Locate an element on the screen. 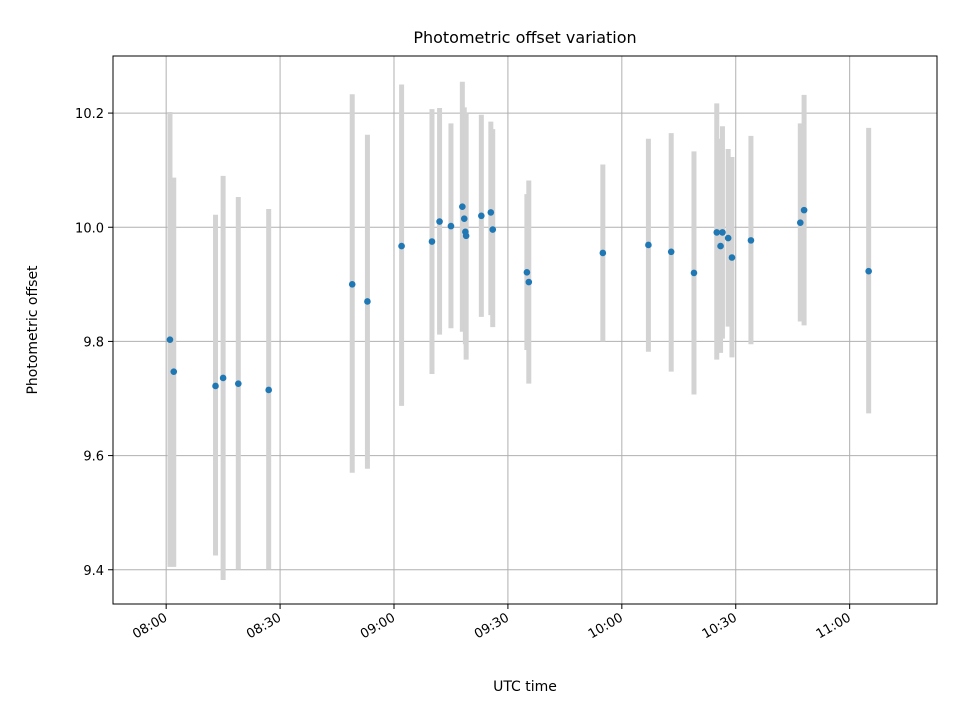 This screenshot has width=960, height=720. y-tick-label: 9.4 is located at coordinates (93, 571).